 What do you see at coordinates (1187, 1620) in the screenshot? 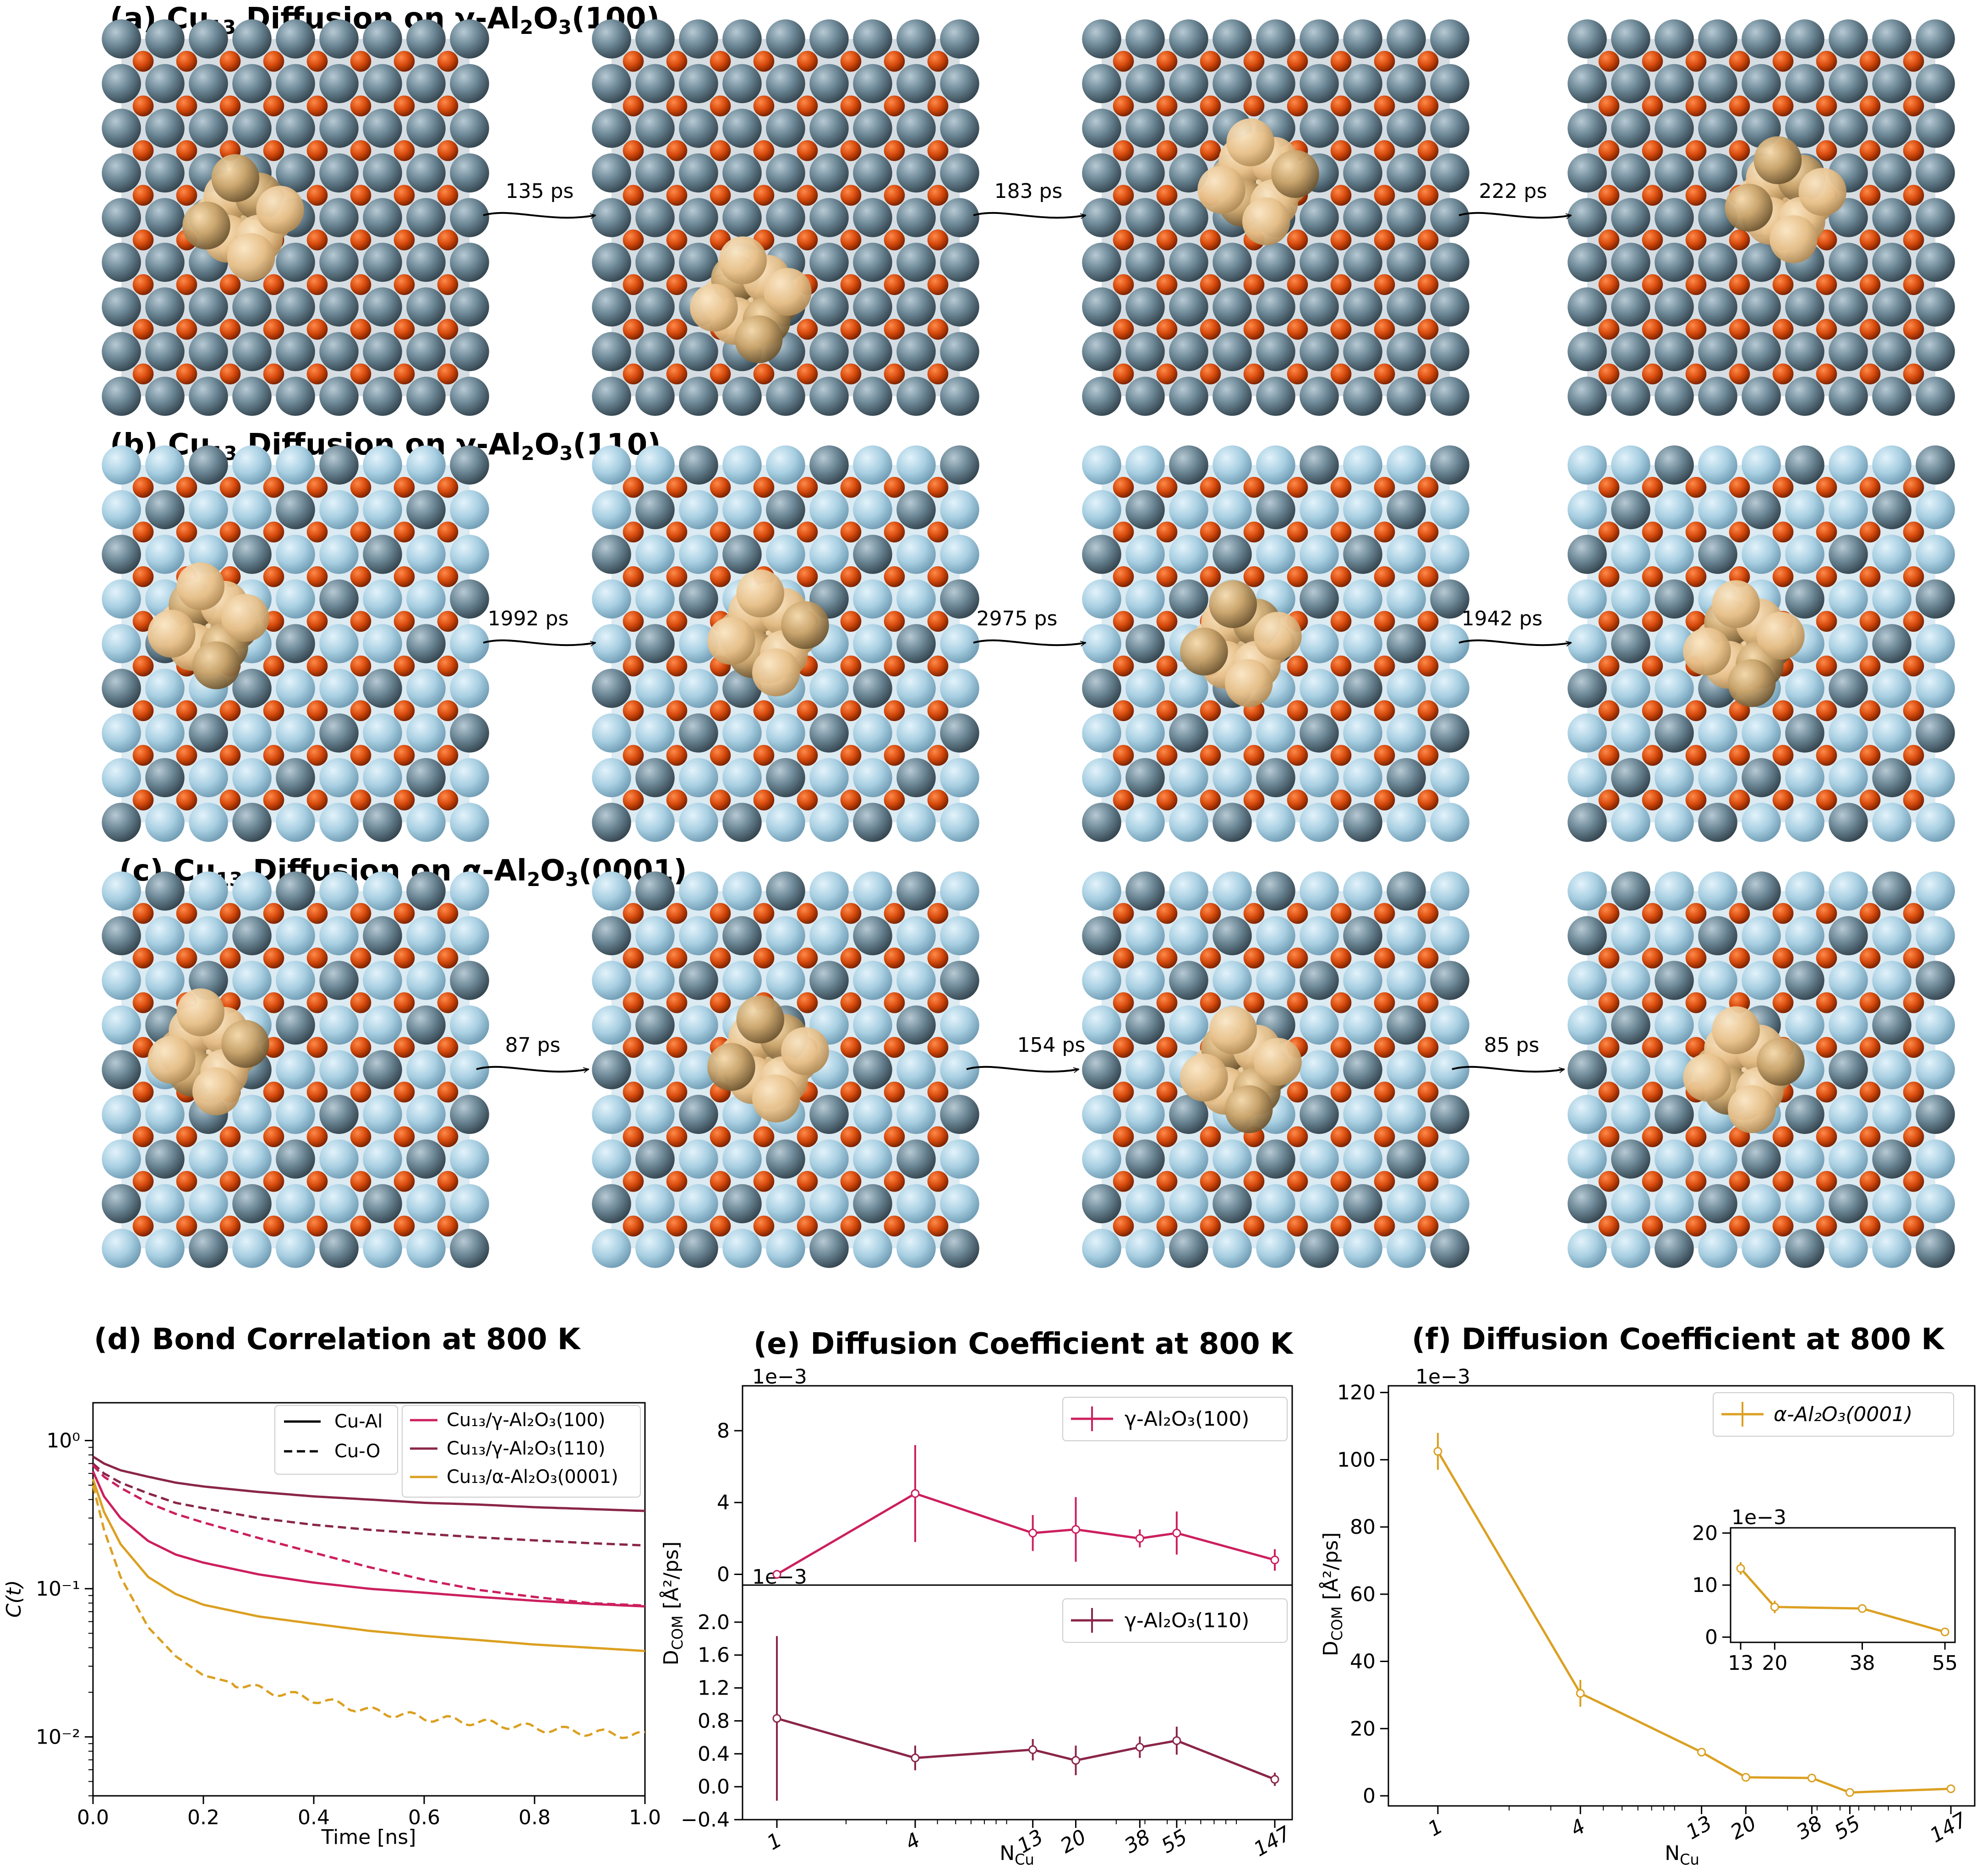
I see `legend-label-e-g110: γ-Al₂O₃(110)` at bounding box center [1187, 1620].